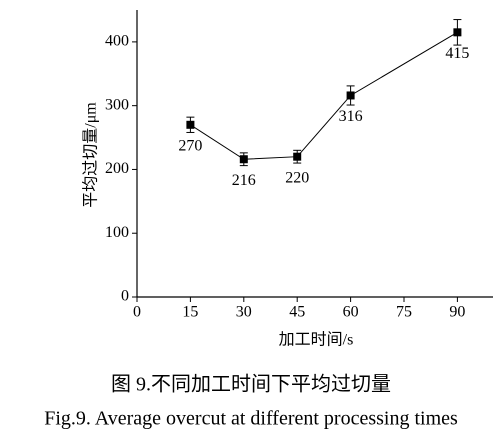 Image resolution: width=502 pixels, height=438 pixels. Describe the element at coordinates (351, 312) in the screenshot. I see `x-tick-label: 60` at that location.